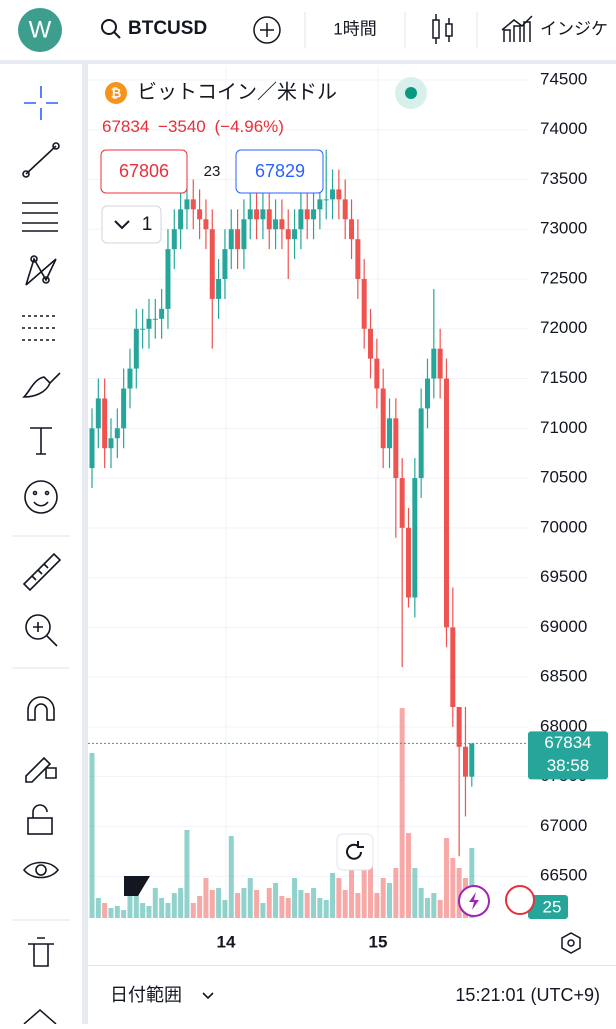 The width and height of the screenshot is (616, 1029). Describe the element at coordinates (563, 327) in the screenshot. I see `y-tick-label: 72000` at that location.